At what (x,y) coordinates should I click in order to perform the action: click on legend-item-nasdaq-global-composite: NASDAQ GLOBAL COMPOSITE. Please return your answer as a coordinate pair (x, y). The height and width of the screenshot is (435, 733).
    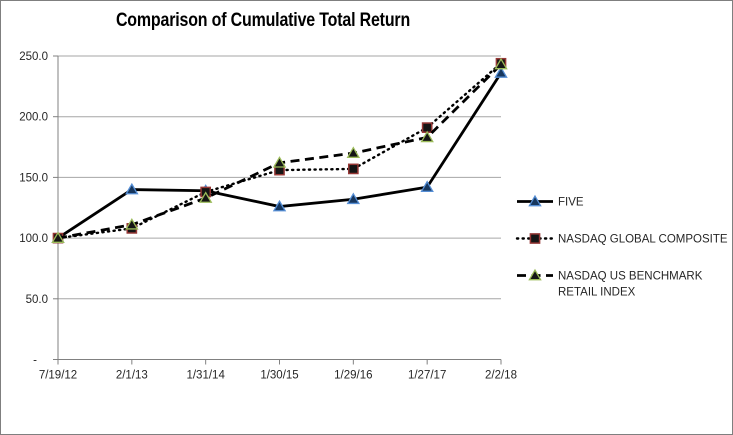
    Looking at the image, I should click on (621, 239).